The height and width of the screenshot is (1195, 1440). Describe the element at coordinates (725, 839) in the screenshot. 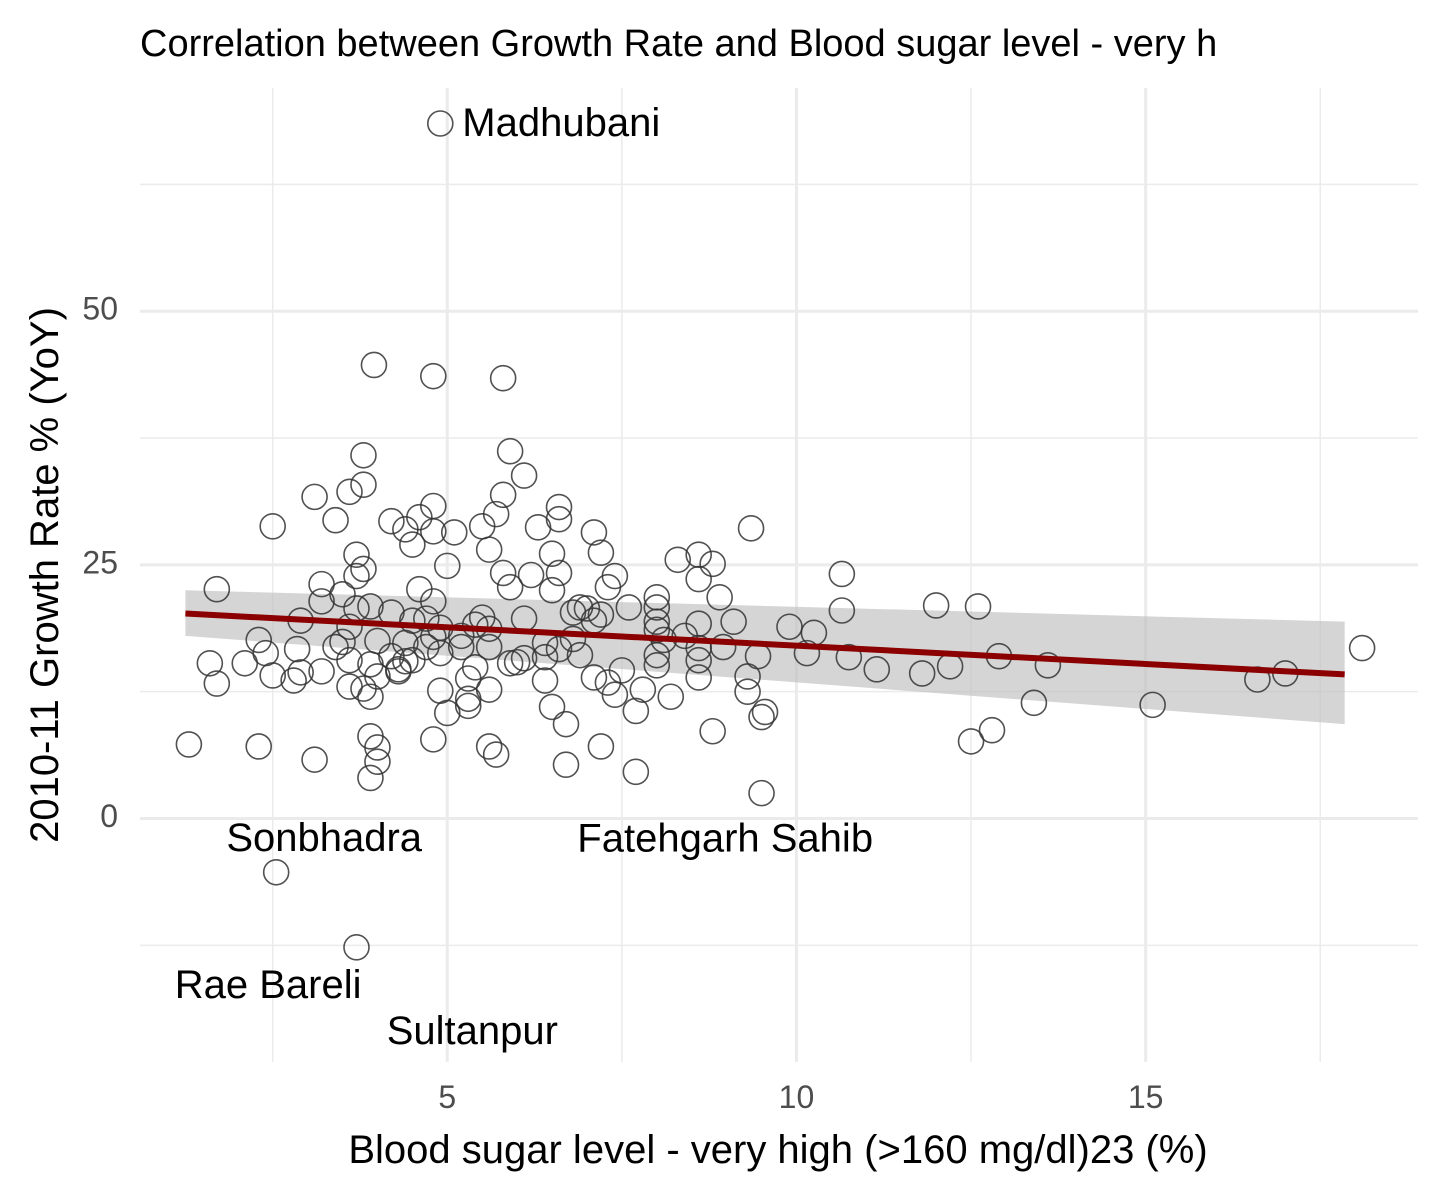

I see `point-annotation: Fatehgarh Sahib` at that location.